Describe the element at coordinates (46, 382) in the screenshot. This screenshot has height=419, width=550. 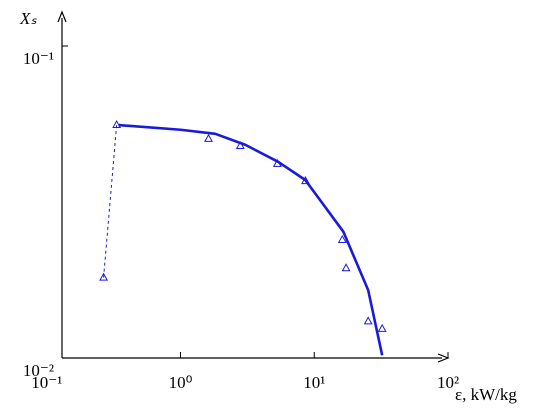
I see `x-tick-label: 10⁻¹` at that location.